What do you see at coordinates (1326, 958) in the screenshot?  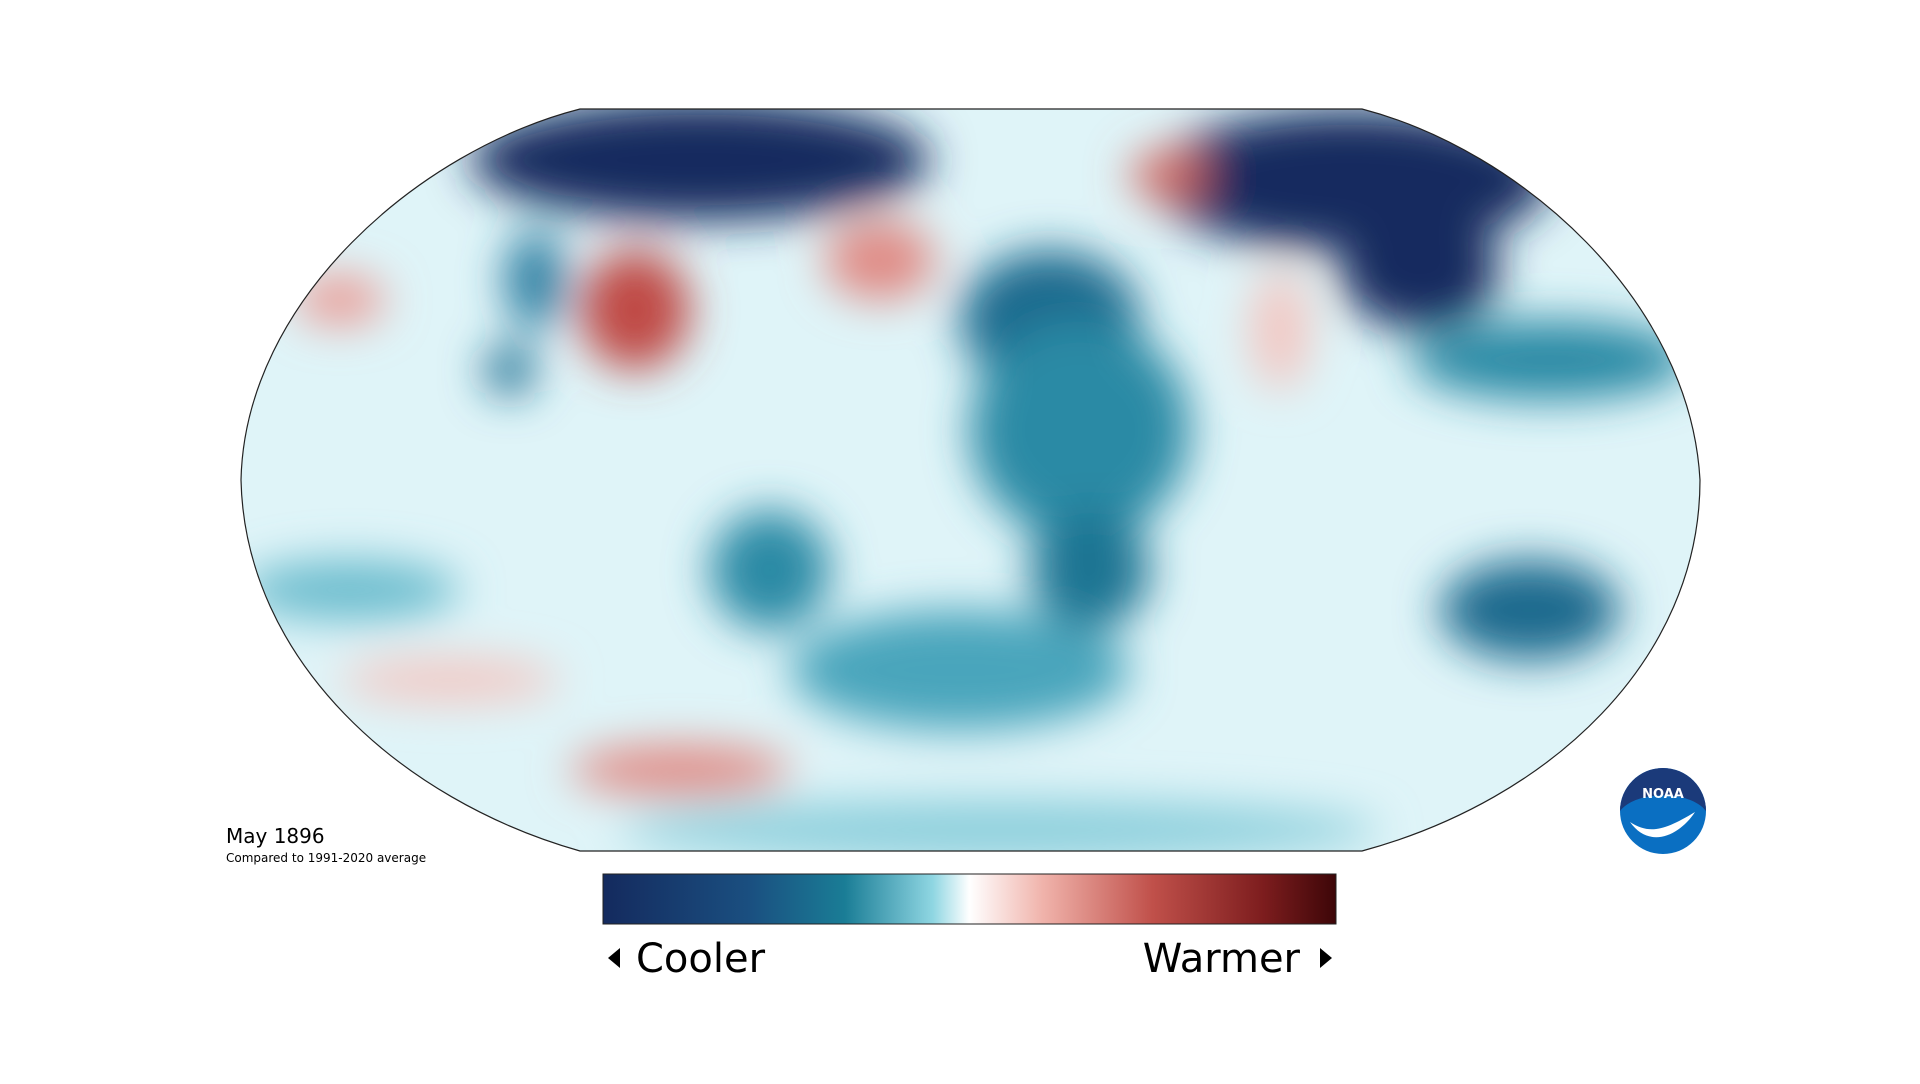 I see `arrow-right` at bounding box center [1326, 958].